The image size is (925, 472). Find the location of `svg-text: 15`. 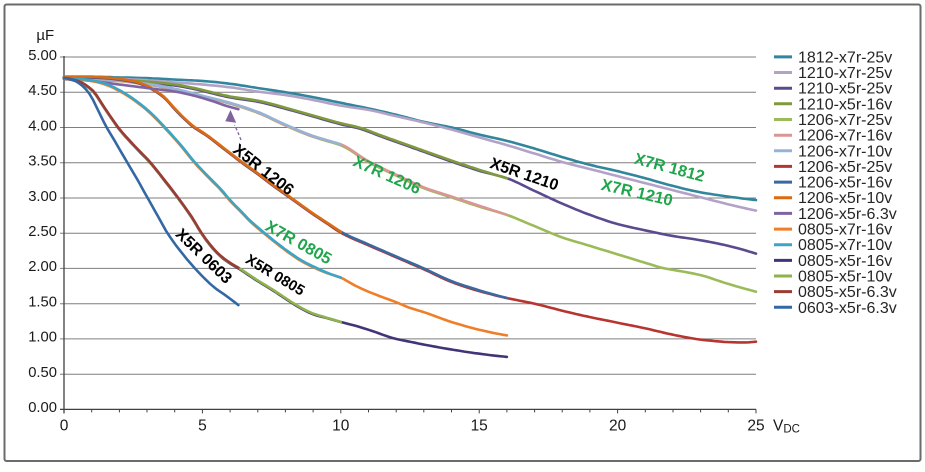

svg-text: 15 is located at coordinates (479, 426).